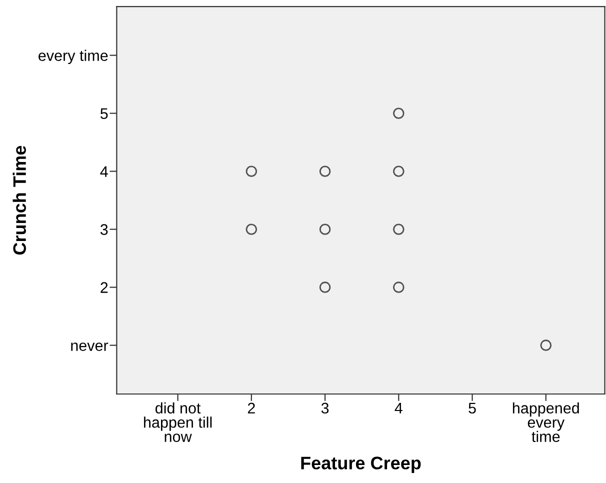 The height and width of the screenshot is (483, 606). What do you see at coordinates (104, 229) in the screenshot?
I see `y-tick-label: 3` at bounding box center [104, 229].